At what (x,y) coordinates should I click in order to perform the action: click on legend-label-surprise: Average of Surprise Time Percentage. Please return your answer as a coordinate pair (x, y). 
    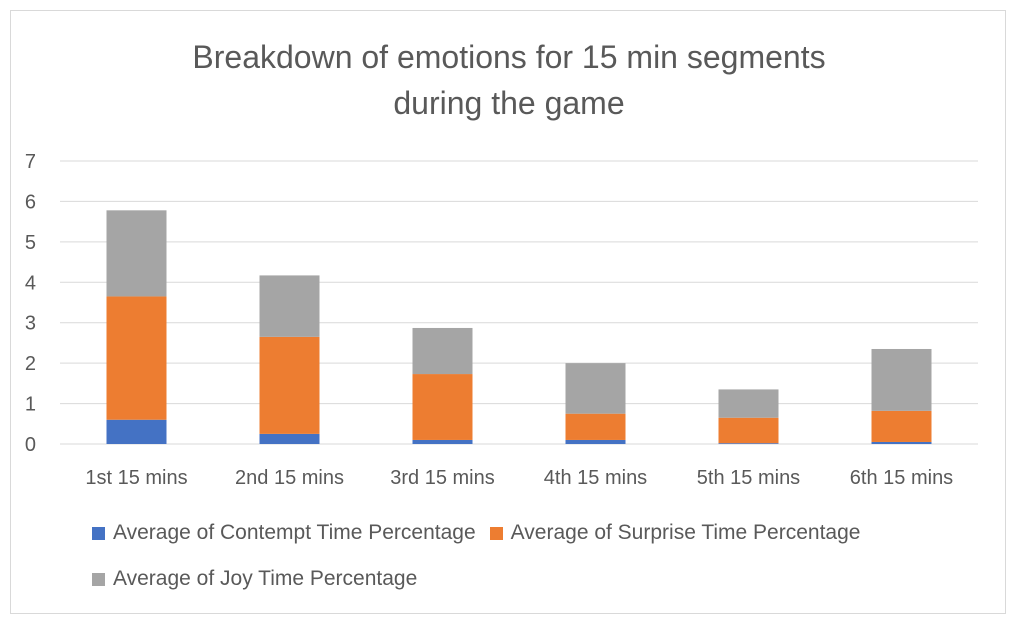
    Looking at the image, I should click on (685, 532).